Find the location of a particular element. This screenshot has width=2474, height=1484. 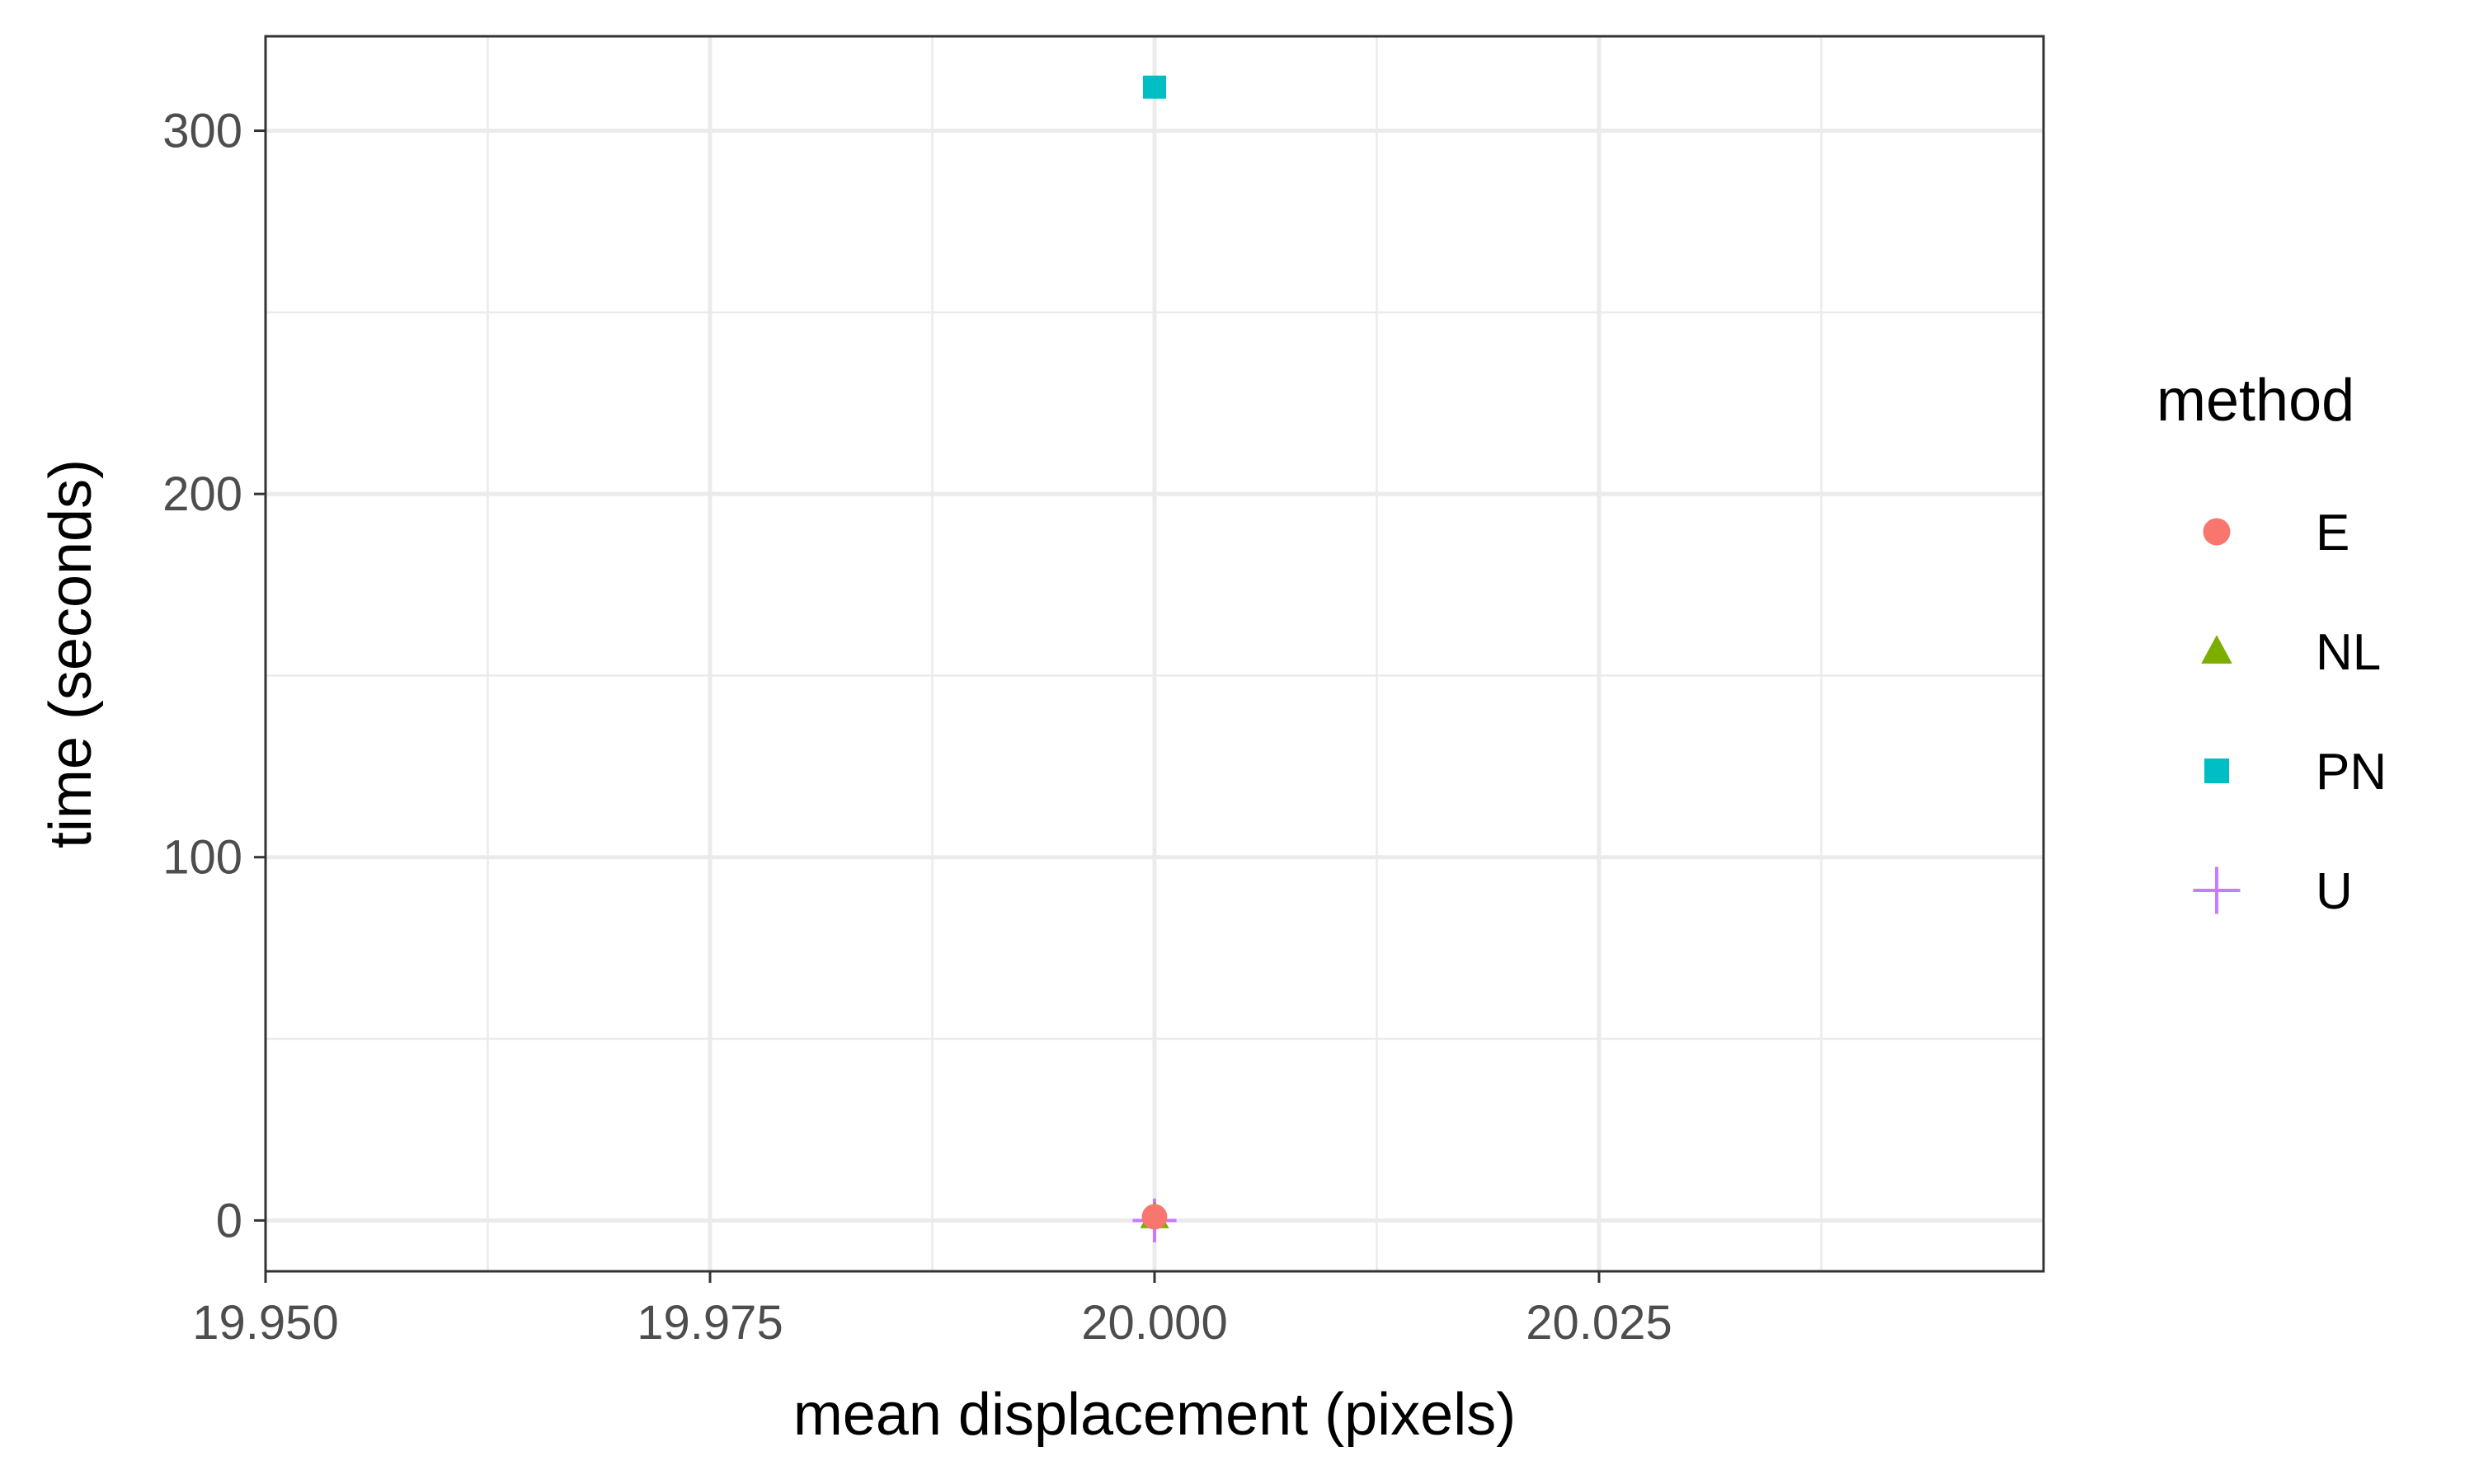

y-axis-title: time (seconds) is located at coordinates (71, 653).